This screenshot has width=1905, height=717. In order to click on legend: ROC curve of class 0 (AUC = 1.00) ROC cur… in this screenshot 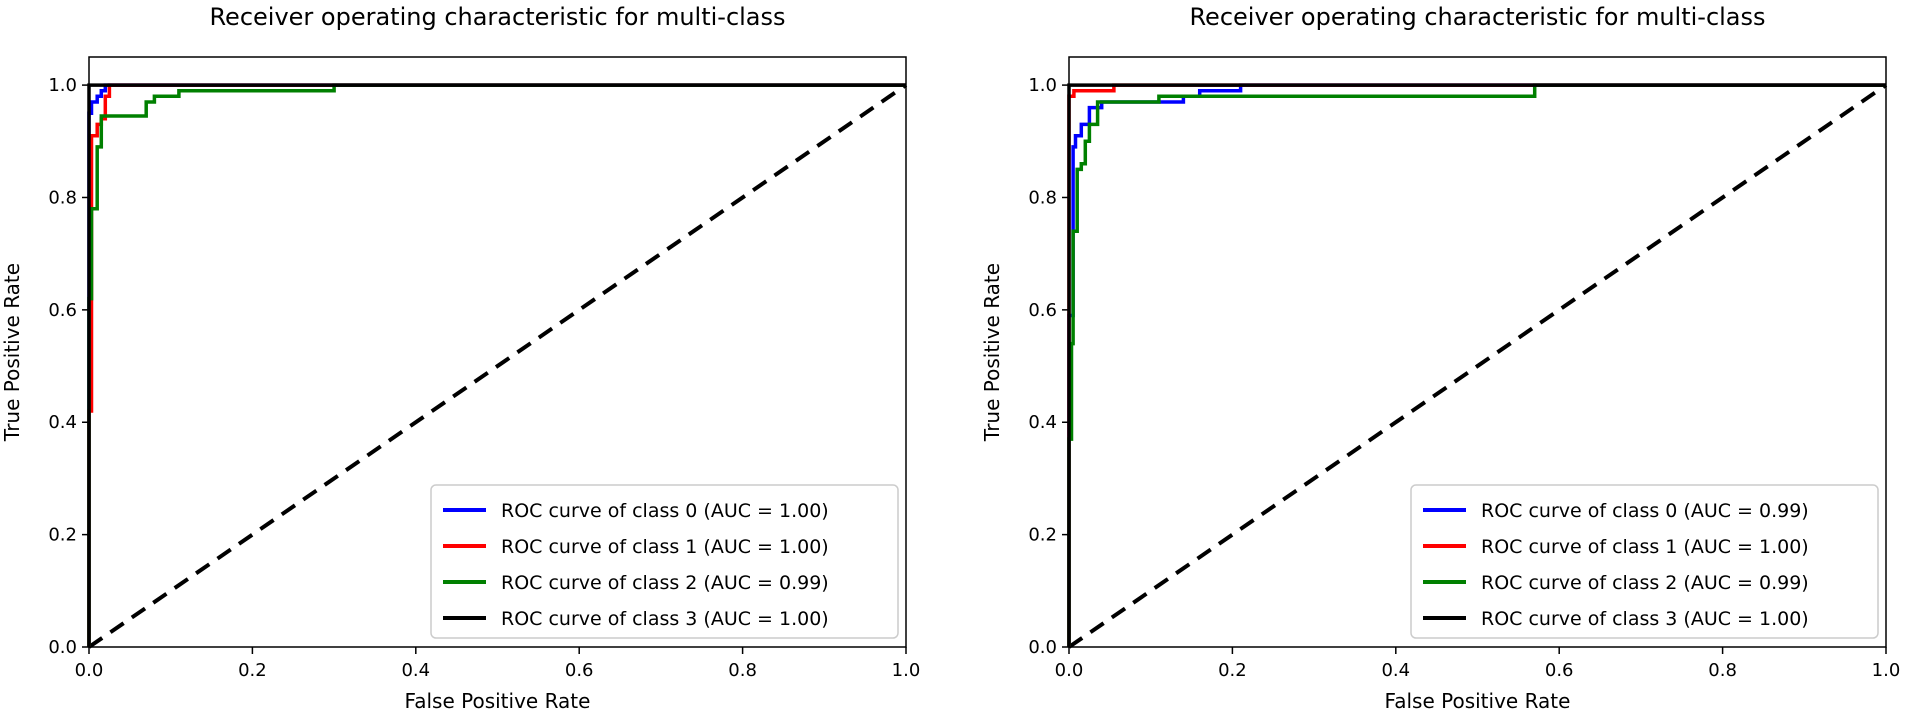, I will do `click(664, 561)`.